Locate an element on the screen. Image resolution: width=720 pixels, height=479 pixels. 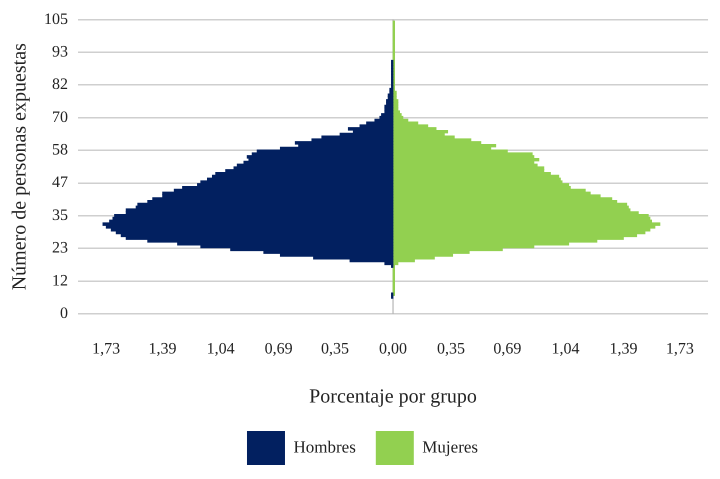
y-tick-label: 70 is located at coordinates (60, 117).